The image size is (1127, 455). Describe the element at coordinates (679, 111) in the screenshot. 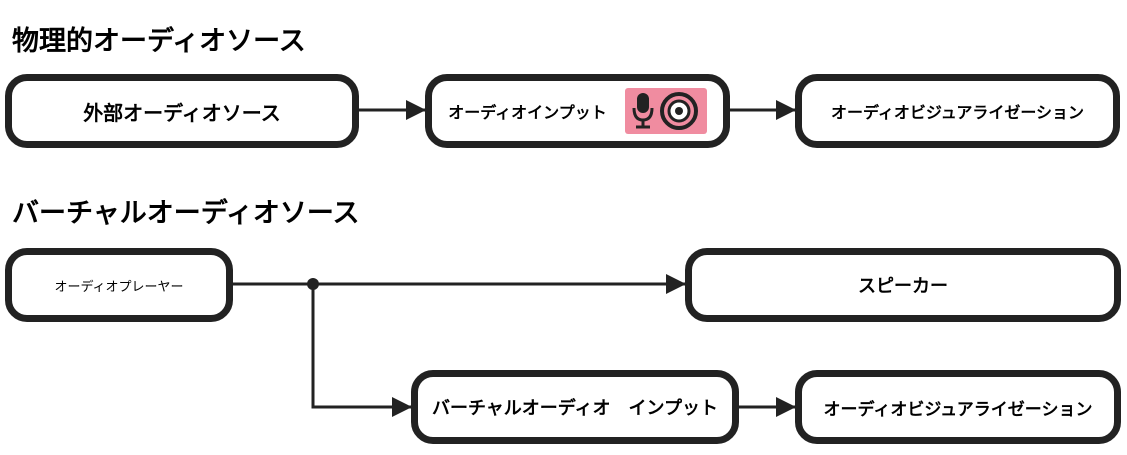

I see `speaker-cone-icon` at that location.